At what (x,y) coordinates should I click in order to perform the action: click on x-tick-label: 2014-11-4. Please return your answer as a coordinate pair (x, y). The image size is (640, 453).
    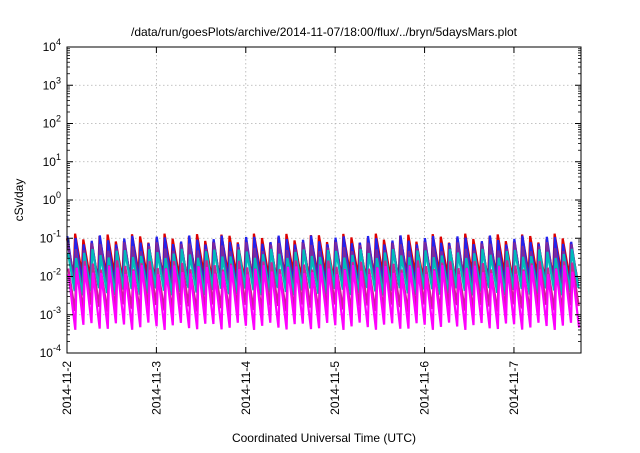
    Looking at the image, I should click on (246, 388).